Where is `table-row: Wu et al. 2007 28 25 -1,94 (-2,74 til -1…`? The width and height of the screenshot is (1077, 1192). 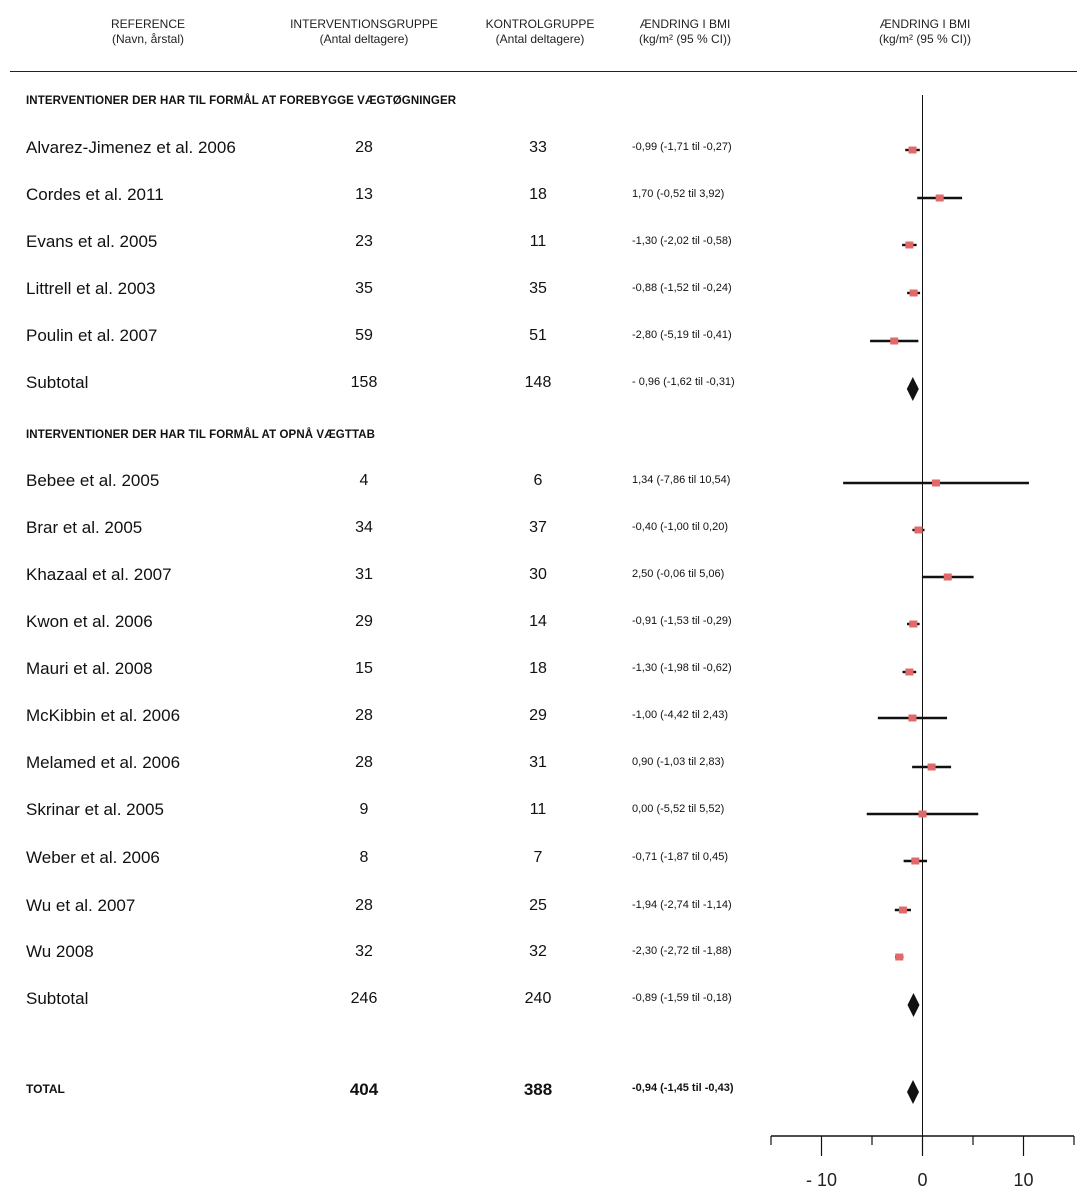 table-row: Wu et al. 2007 28 25 -1,94 (-2,74 til -1… is located at coordinates (380, 908).